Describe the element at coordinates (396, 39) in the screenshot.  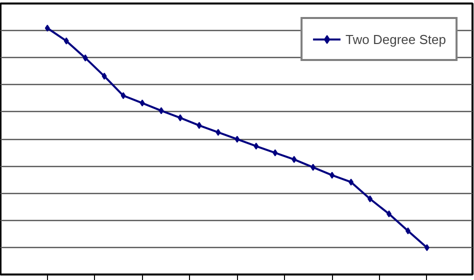
I see `legend-label: Two Degree Step` at that location.